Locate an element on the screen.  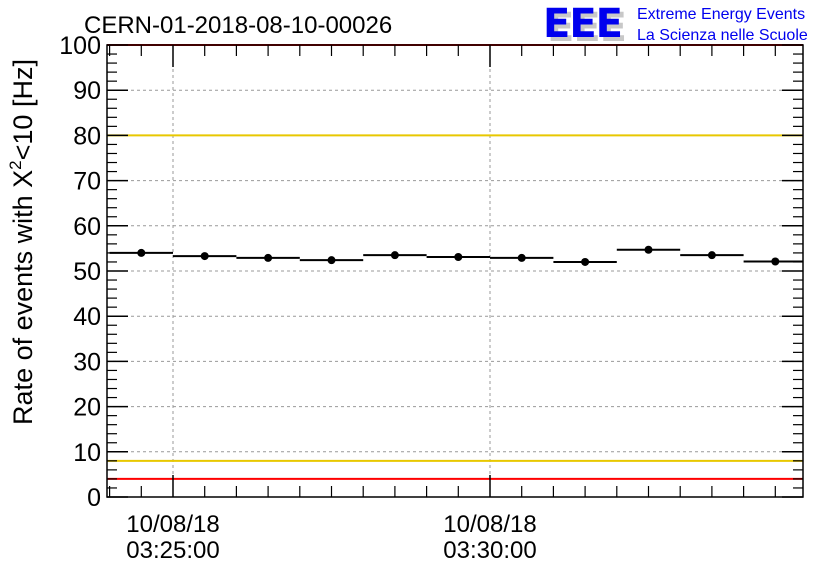
y-tick-label: 100 is located at coordinates (80, 46).